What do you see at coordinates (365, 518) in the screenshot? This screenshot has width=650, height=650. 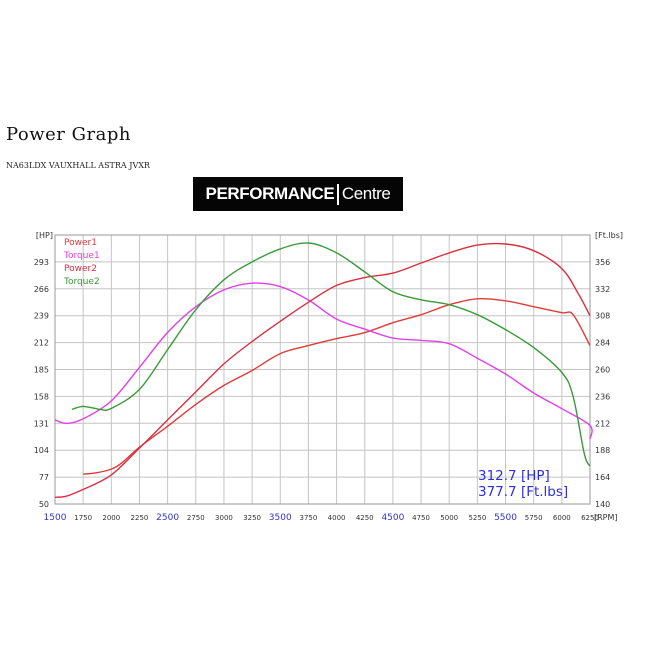 I see `x-tick-label: 4250` at bounding box center [365, 518].